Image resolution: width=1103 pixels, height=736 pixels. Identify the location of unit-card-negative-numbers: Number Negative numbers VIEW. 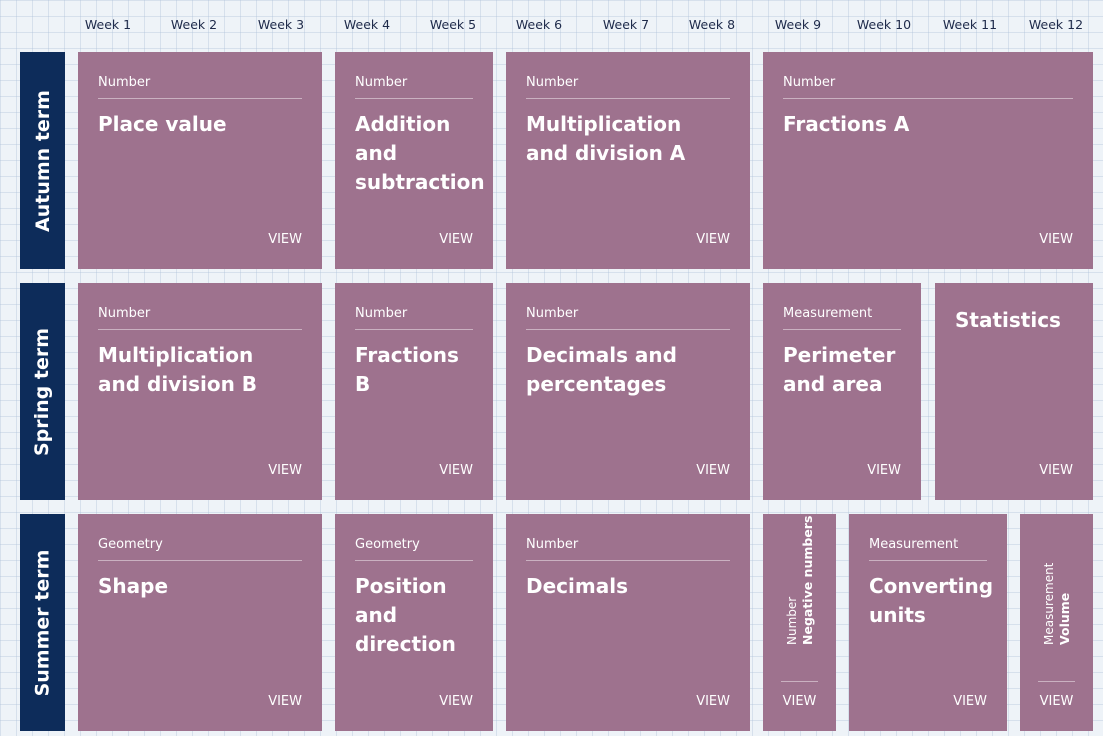
(799, 622).